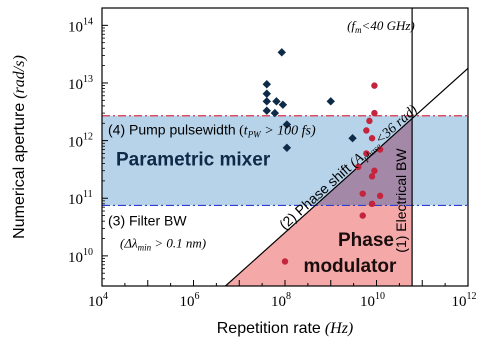  I want to click on y-tick-label: 1011, so click(80, 198).